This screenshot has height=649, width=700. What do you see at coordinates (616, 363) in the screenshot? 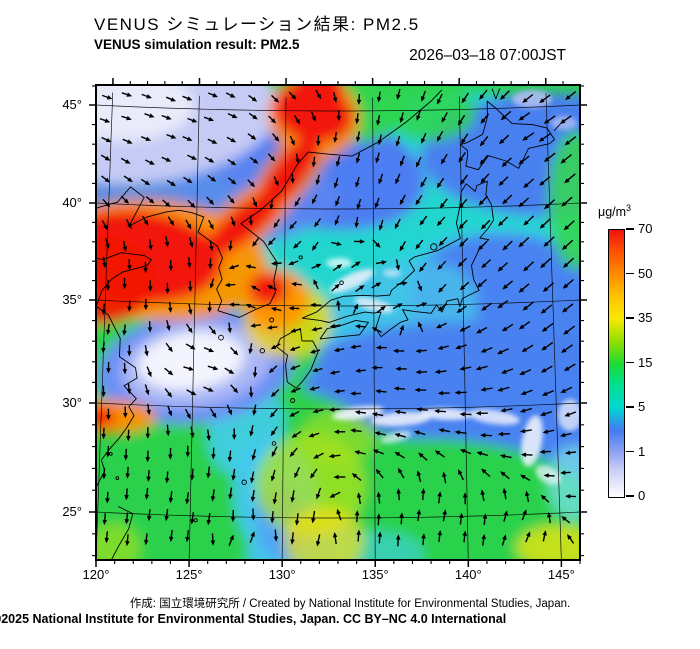
I see `colorbar` at bounding box center [616, 363].